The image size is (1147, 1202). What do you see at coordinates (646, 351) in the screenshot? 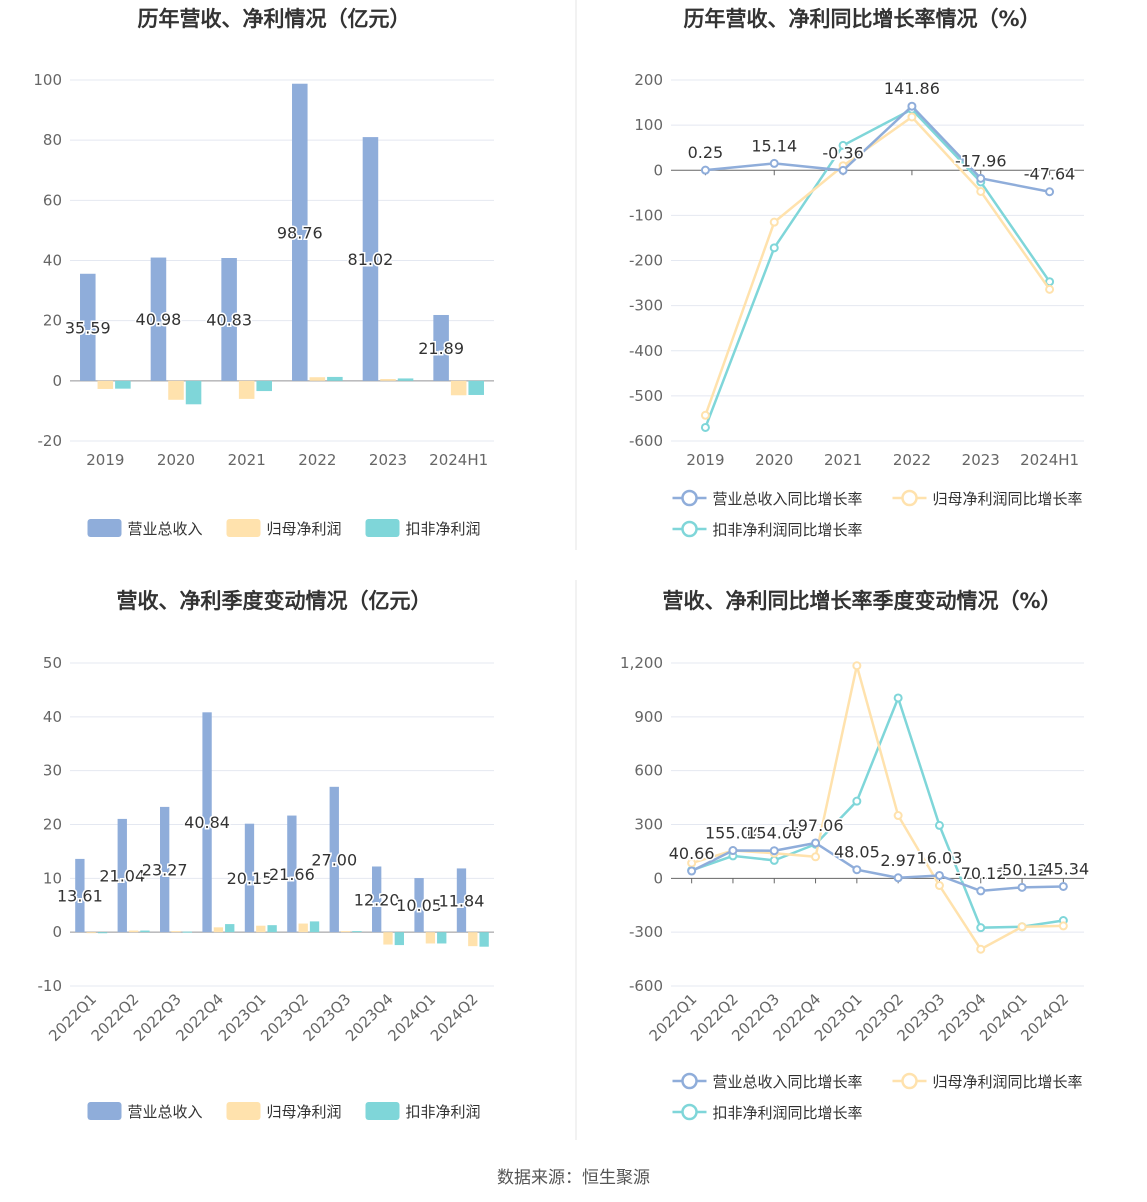
I see `y-tick-label: -400` at bounding box center [646, 351].